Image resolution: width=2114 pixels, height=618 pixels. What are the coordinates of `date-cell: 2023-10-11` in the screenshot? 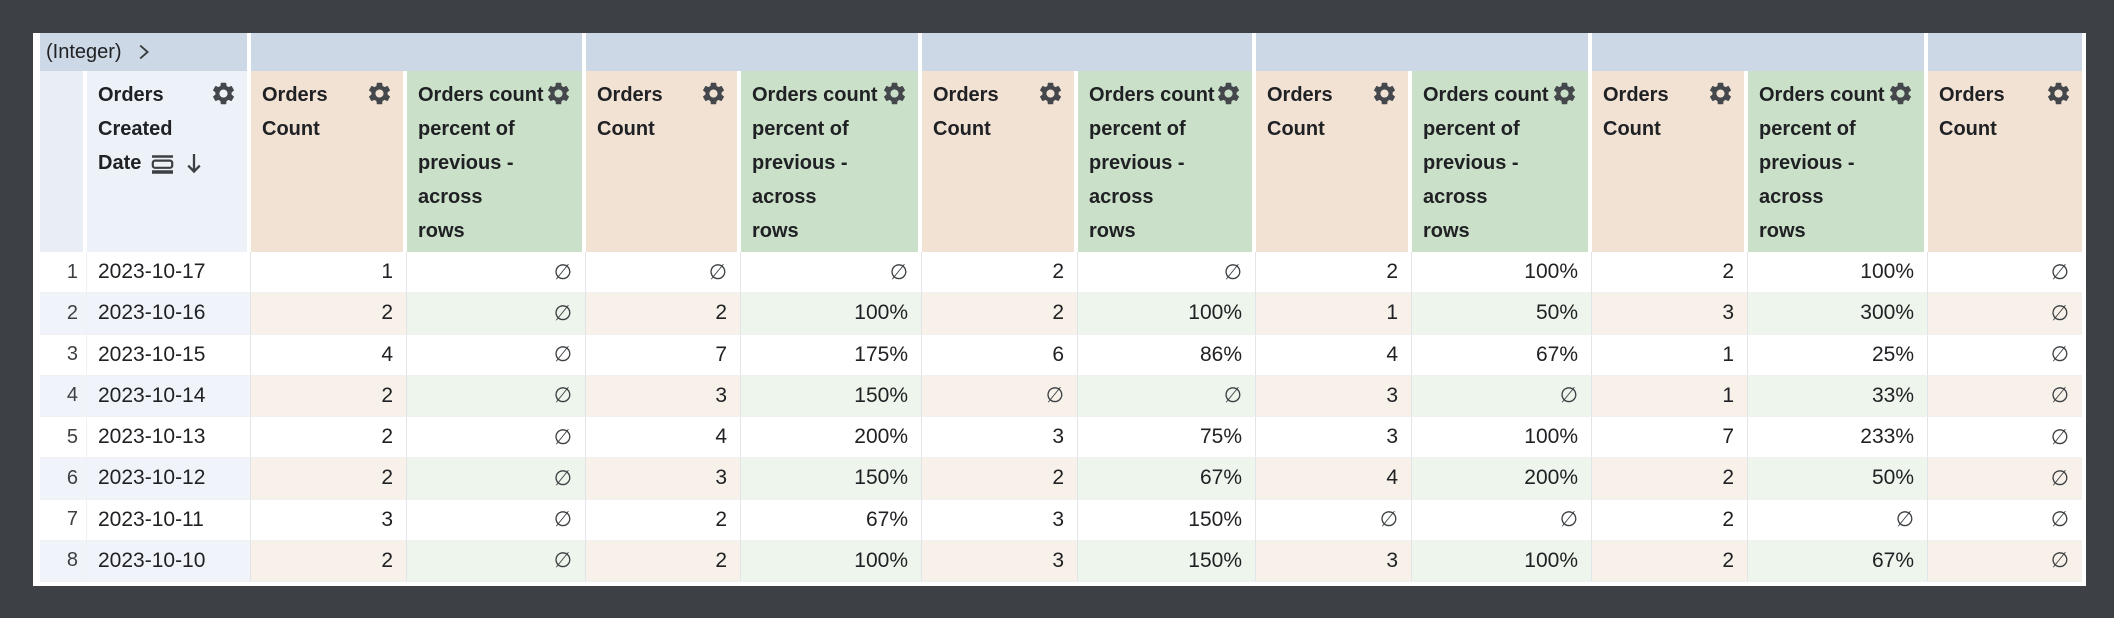 It's located at (169, 520).